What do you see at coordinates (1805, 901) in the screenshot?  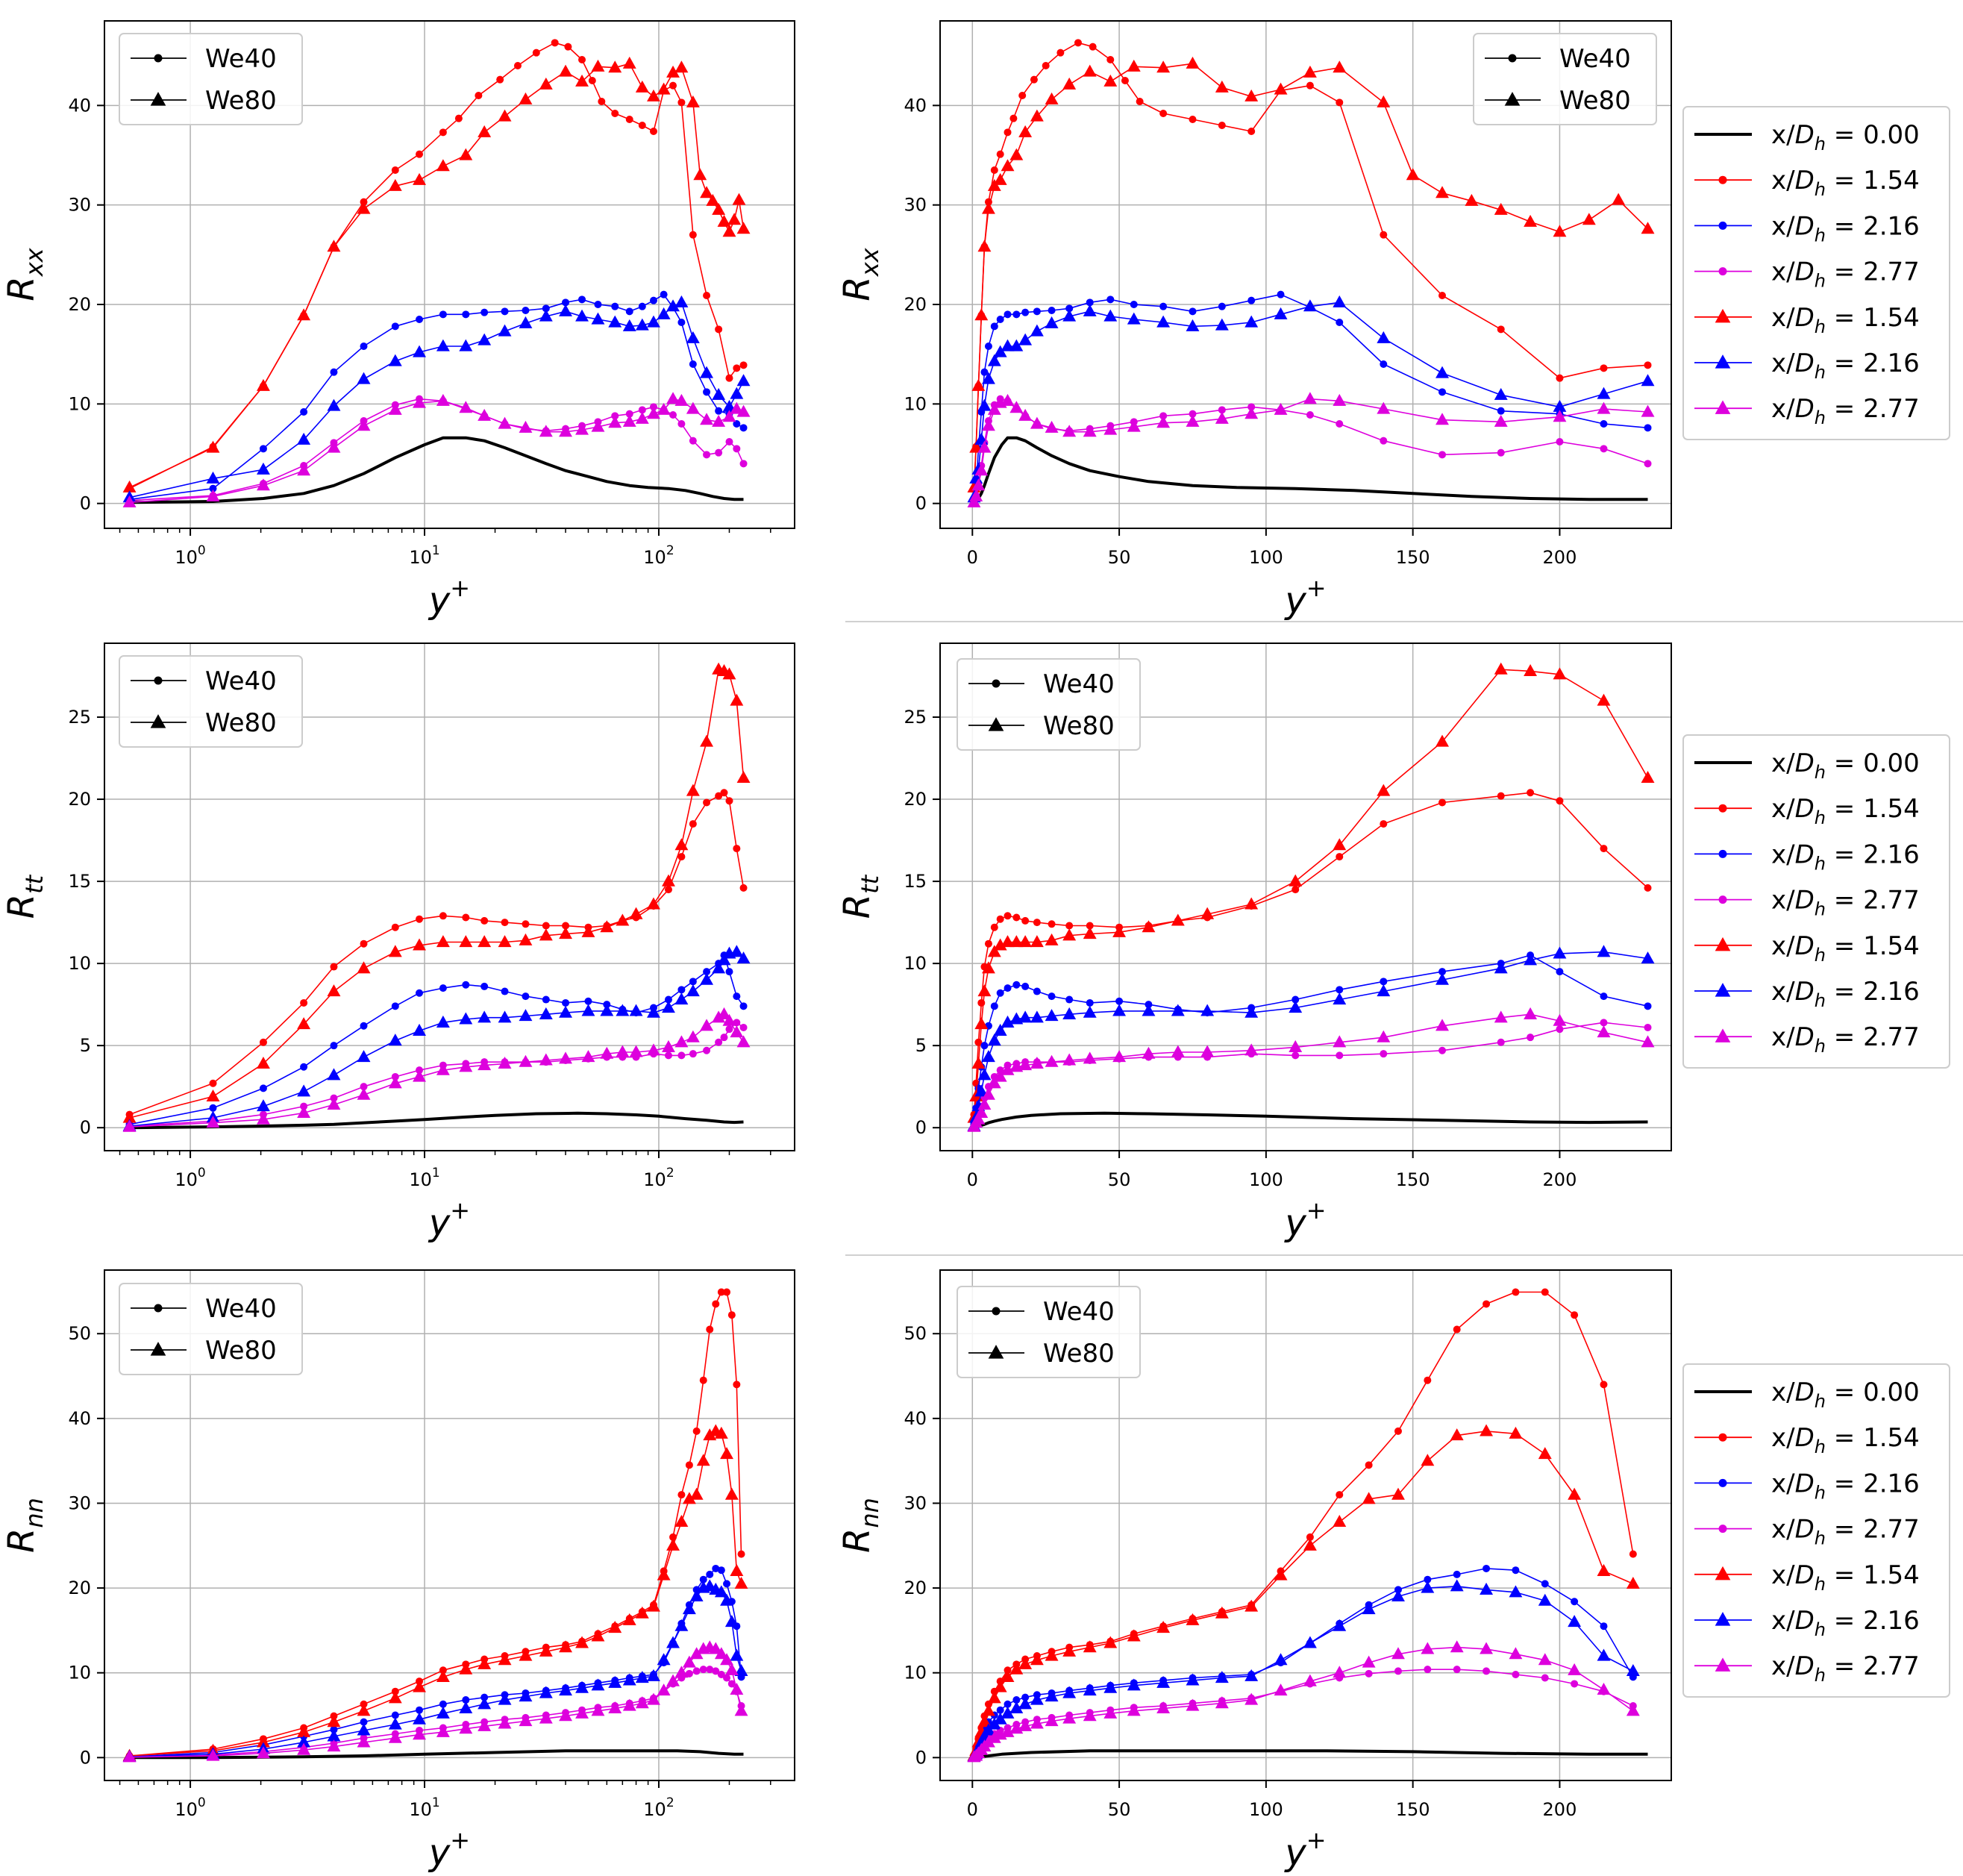 I see `legend-text-variable: D` at bounding box center [1805, 901].